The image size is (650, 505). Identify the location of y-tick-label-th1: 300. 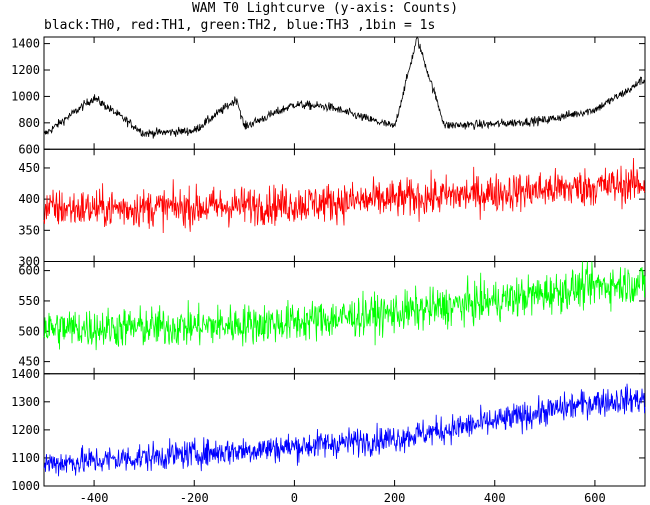
(29, 262).